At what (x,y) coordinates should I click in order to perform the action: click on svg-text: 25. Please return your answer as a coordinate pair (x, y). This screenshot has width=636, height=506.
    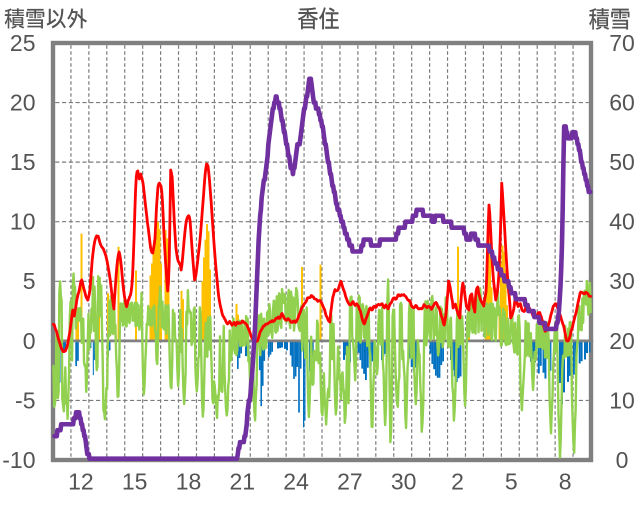
    Looking at the image, I should click on (23, 43).